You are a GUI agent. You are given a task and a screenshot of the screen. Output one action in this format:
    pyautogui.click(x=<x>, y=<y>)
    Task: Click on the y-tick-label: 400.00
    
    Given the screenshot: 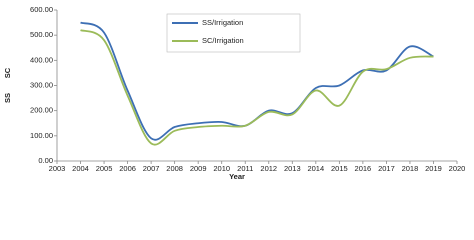 What is the action you would take?
    pyautogui.click(x=41, y=59)
    